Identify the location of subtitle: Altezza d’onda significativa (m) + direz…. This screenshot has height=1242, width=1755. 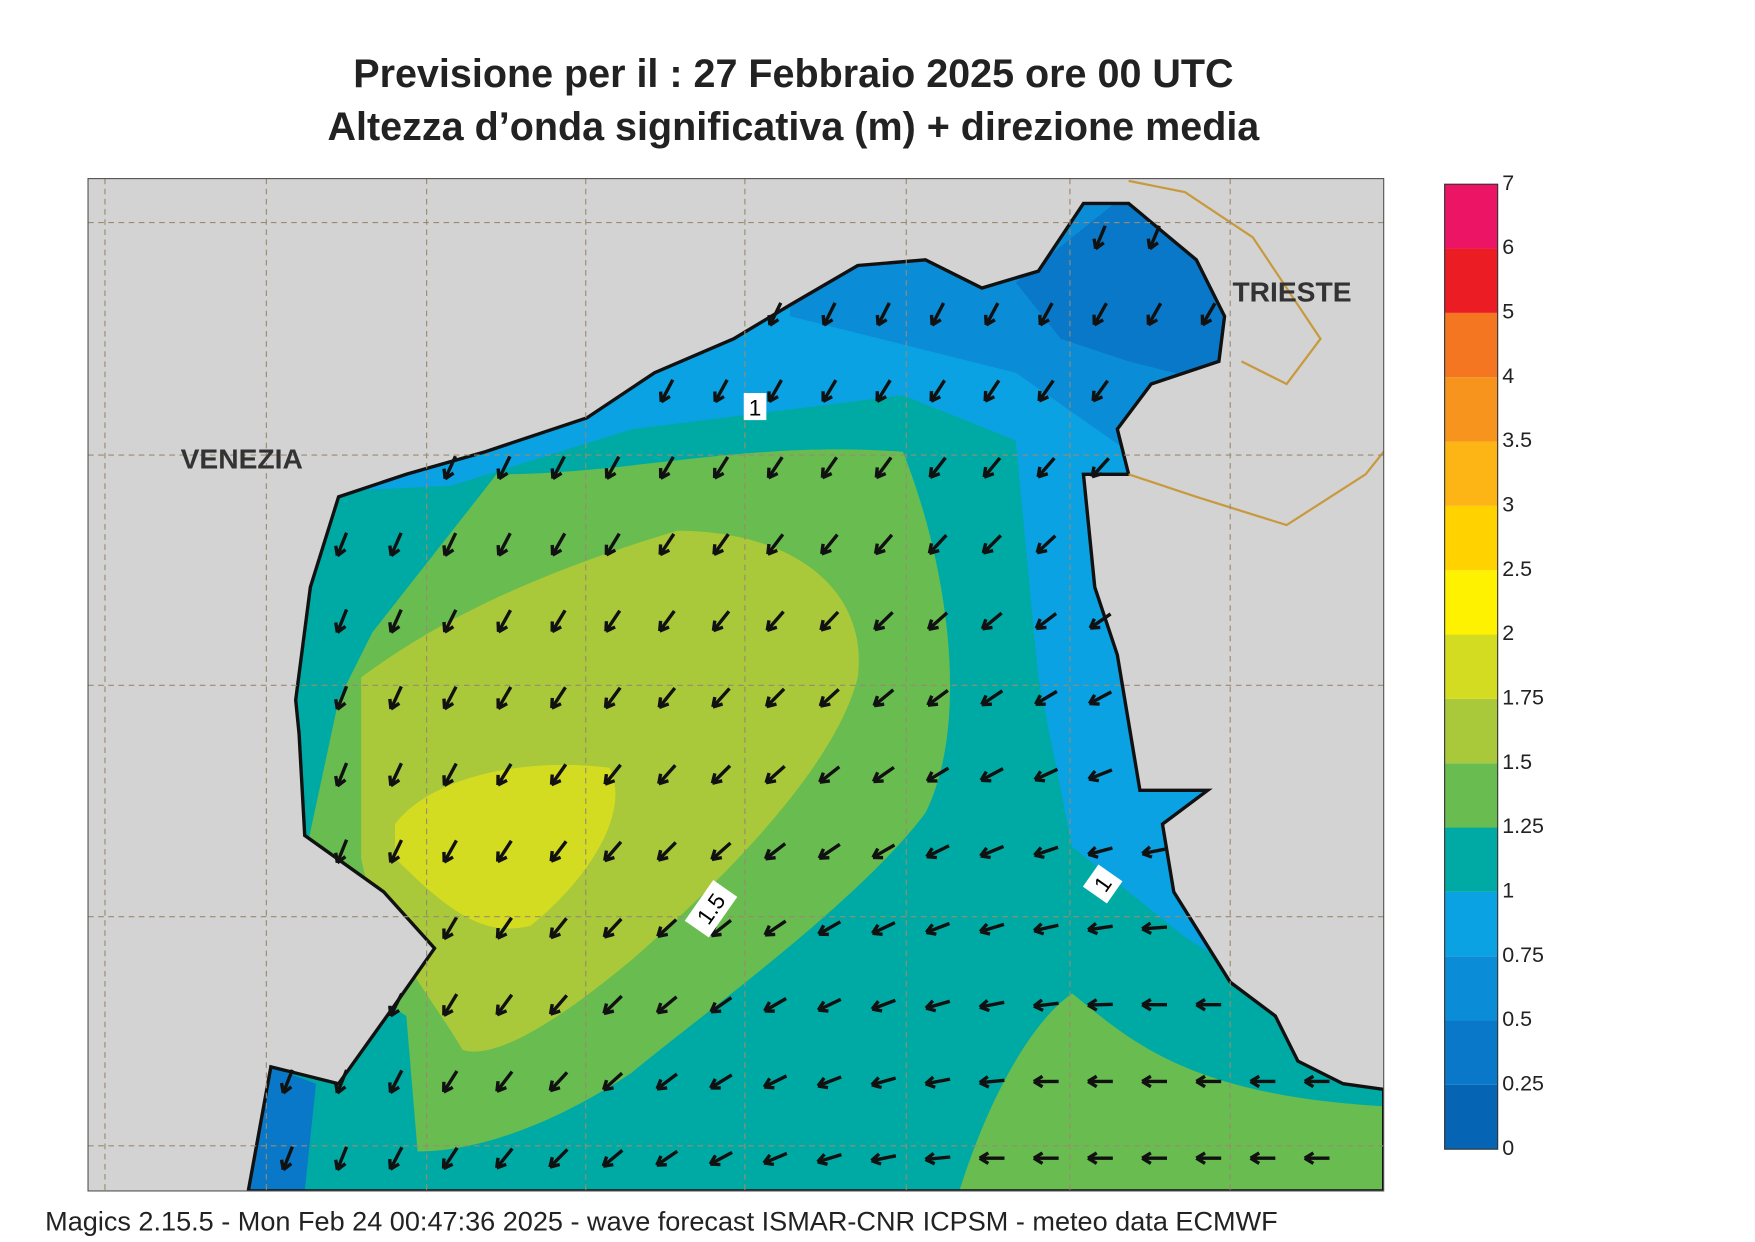
(794, 127).